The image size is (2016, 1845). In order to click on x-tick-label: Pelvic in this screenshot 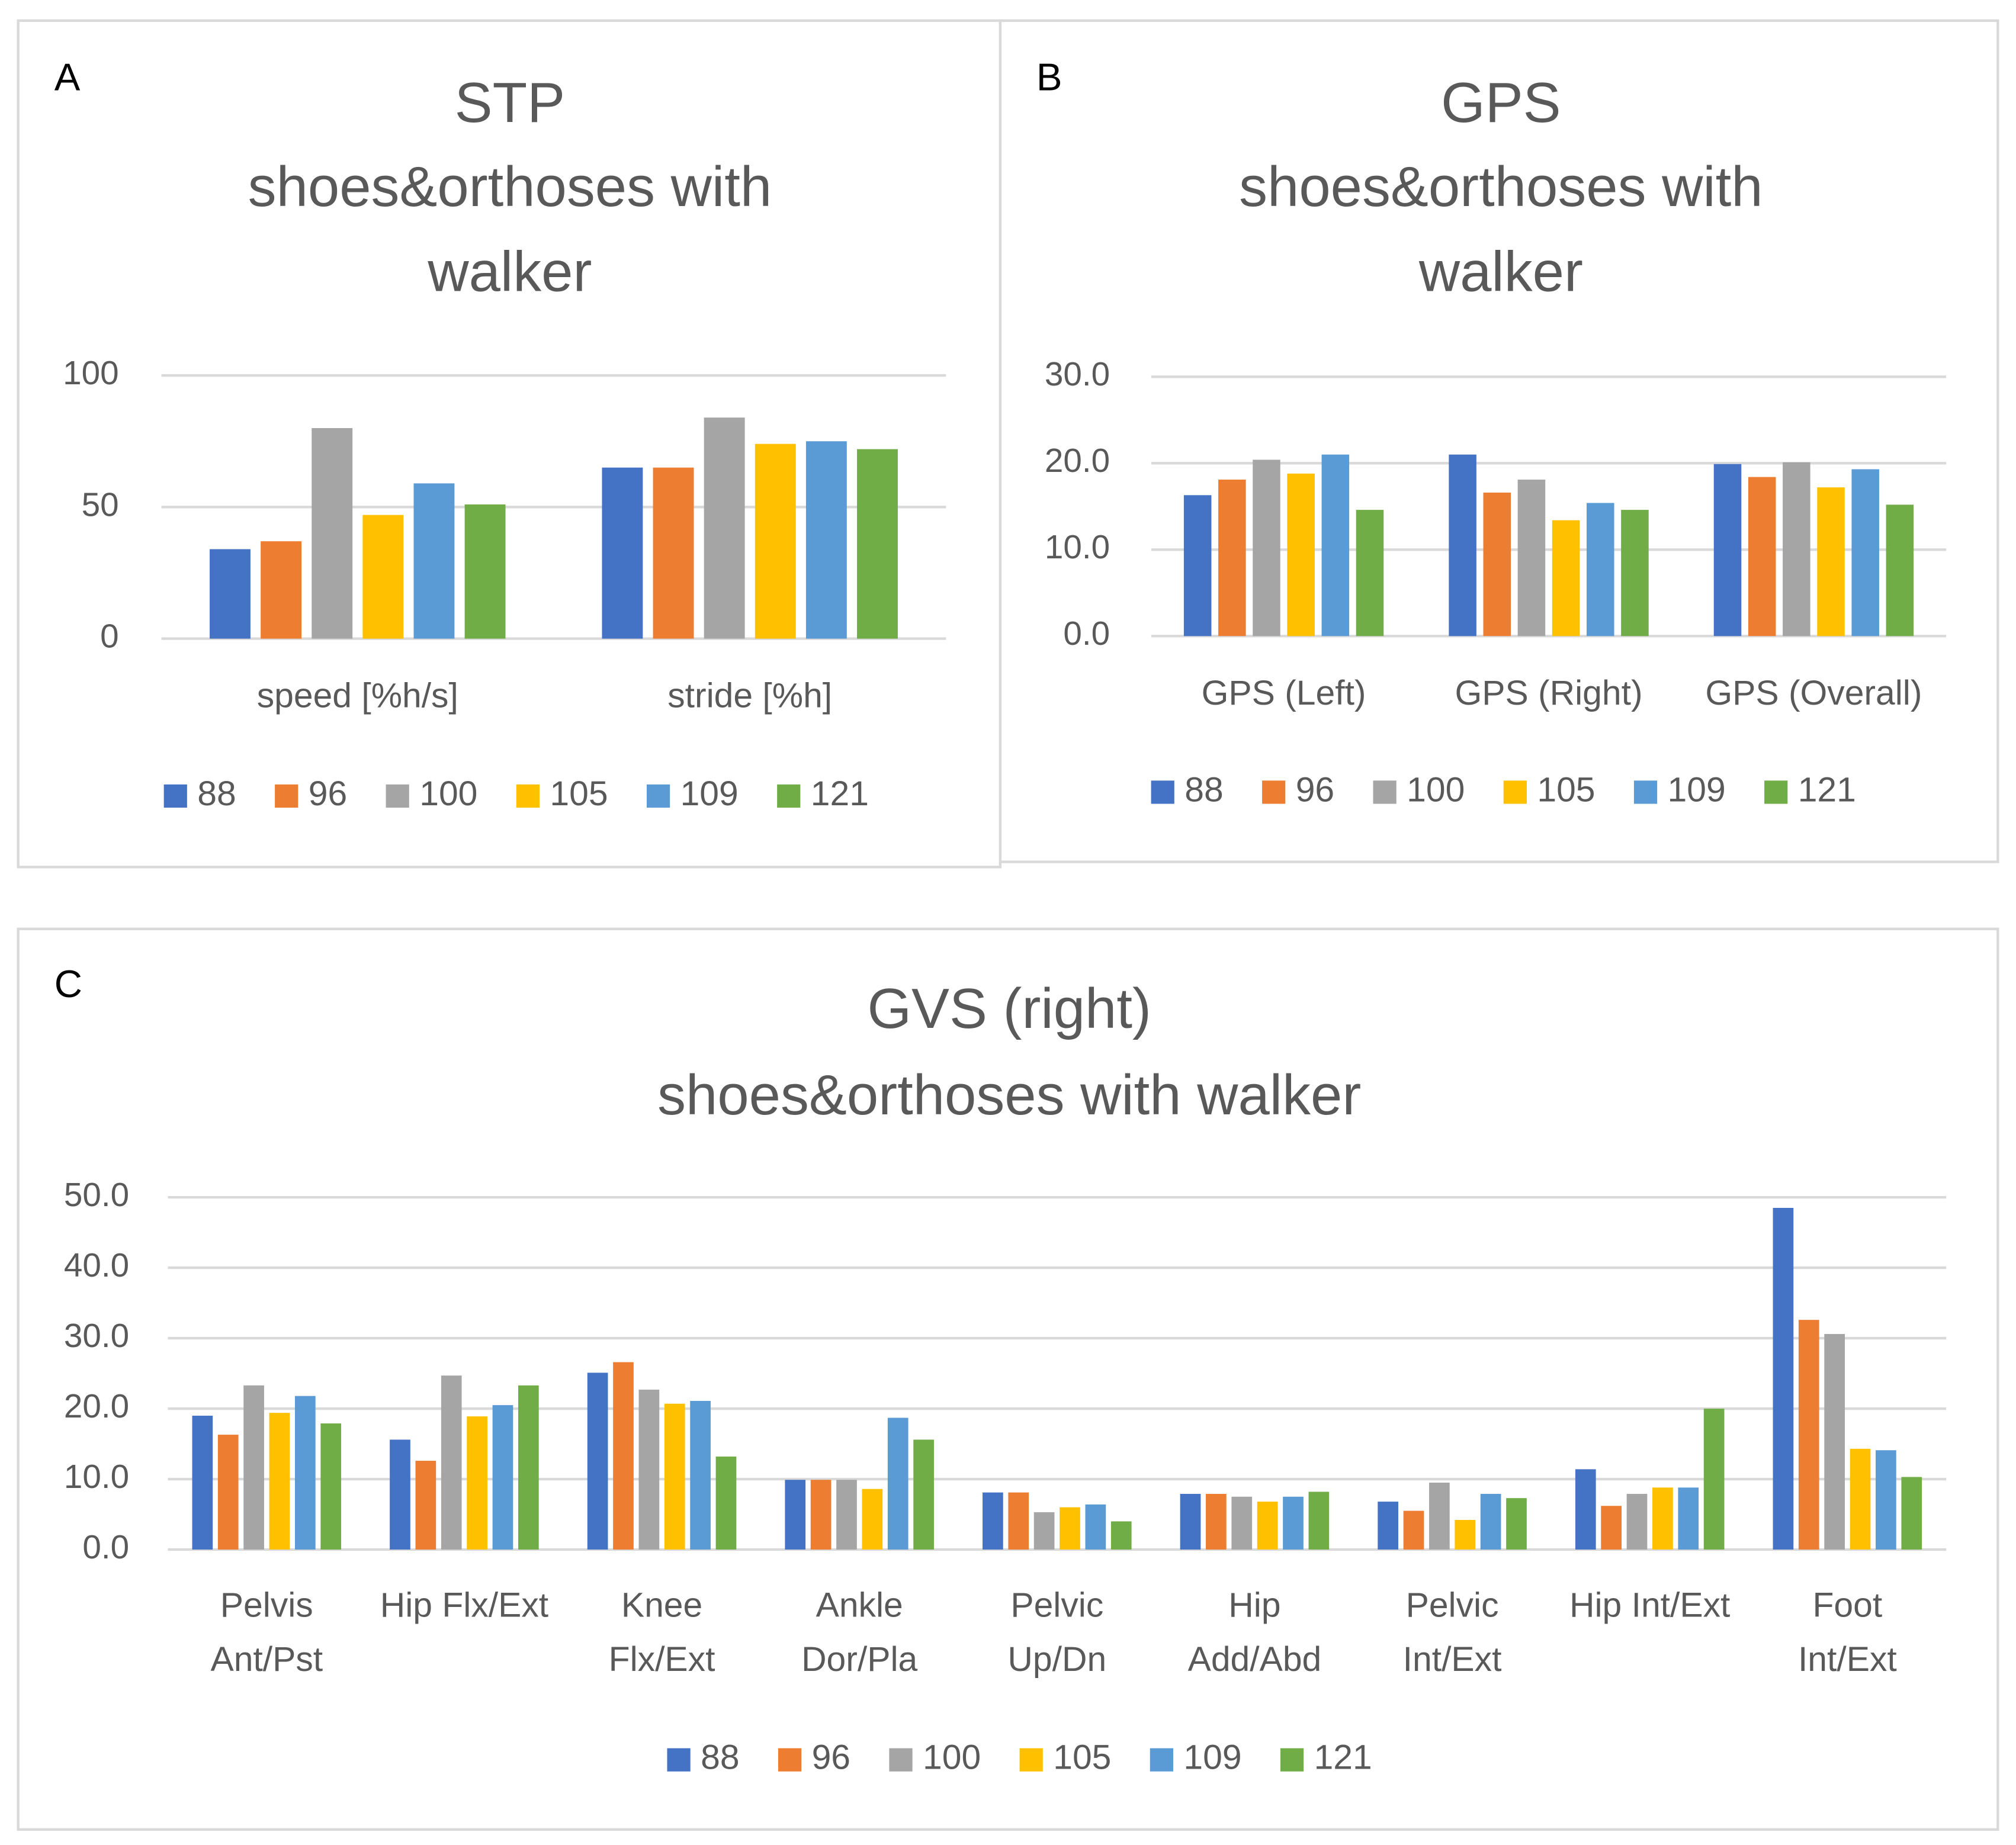, I will do `click(1452, 1605)`.